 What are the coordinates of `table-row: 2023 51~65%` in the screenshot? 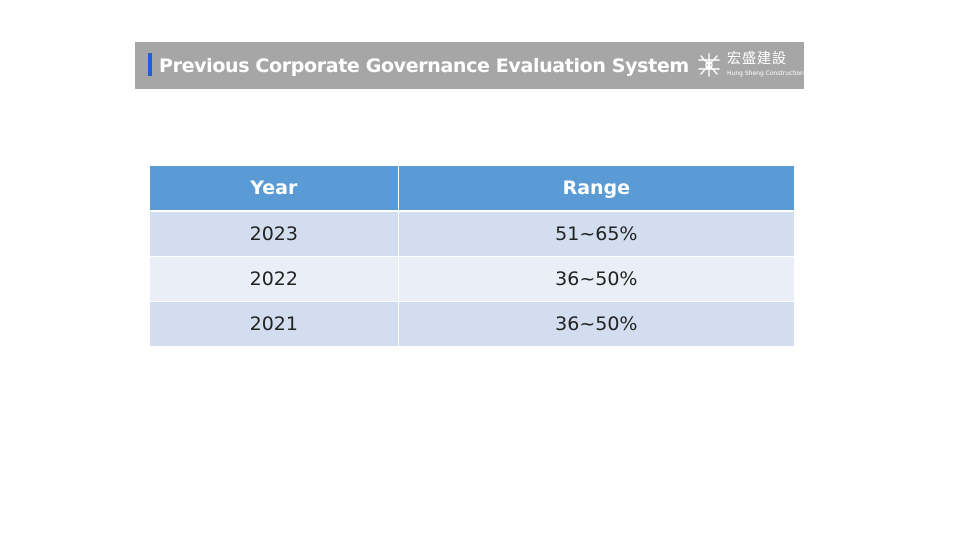 It's located at (472, 234).